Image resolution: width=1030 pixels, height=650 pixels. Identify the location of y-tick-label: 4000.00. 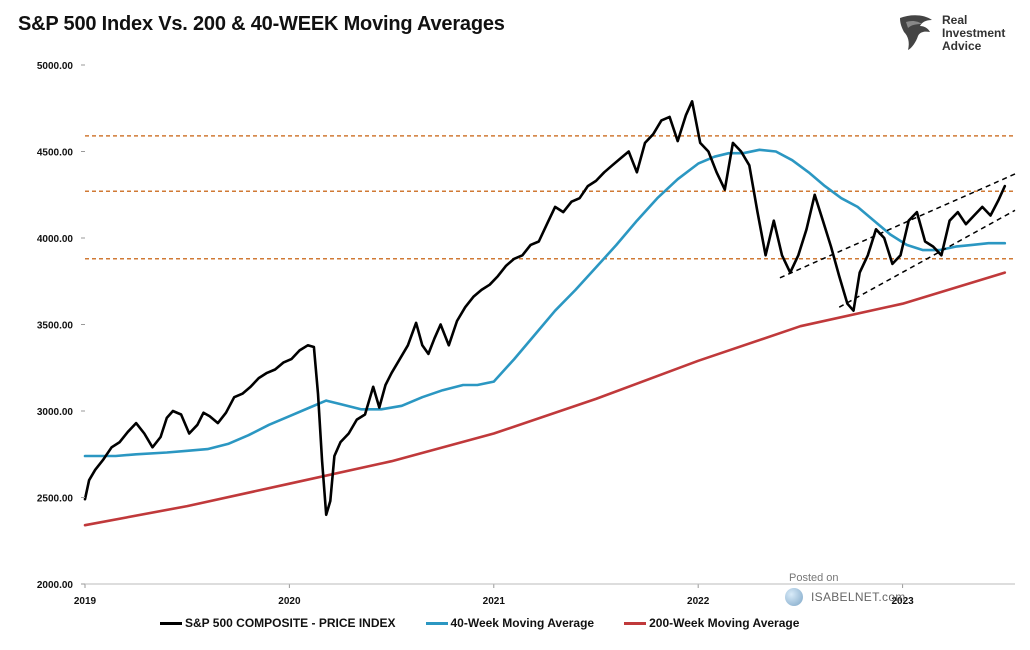
(55, 239).